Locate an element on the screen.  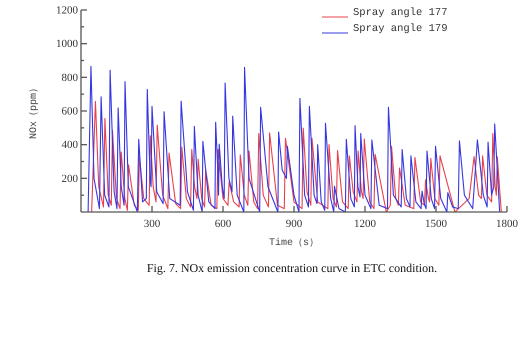
y-tick-label: 600 is located at coordinates (70, 112).